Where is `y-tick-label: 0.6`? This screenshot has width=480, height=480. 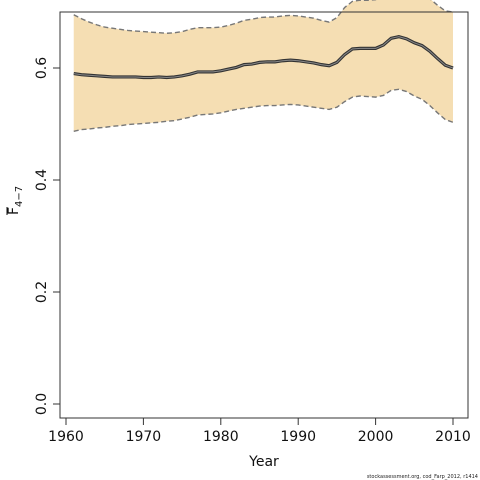
y-tick-label: 0.6 is located at coordinates (42, 68).